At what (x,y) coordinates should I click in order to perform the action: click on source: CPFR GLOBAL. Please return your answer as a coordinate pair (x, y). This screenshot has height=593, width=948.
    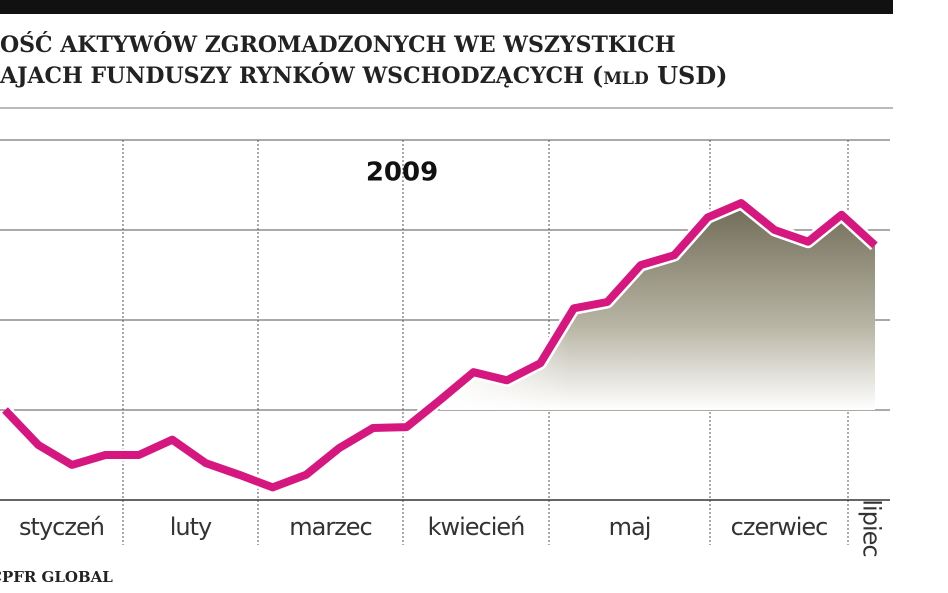
    Looking at the image, I should click on (56, 577).